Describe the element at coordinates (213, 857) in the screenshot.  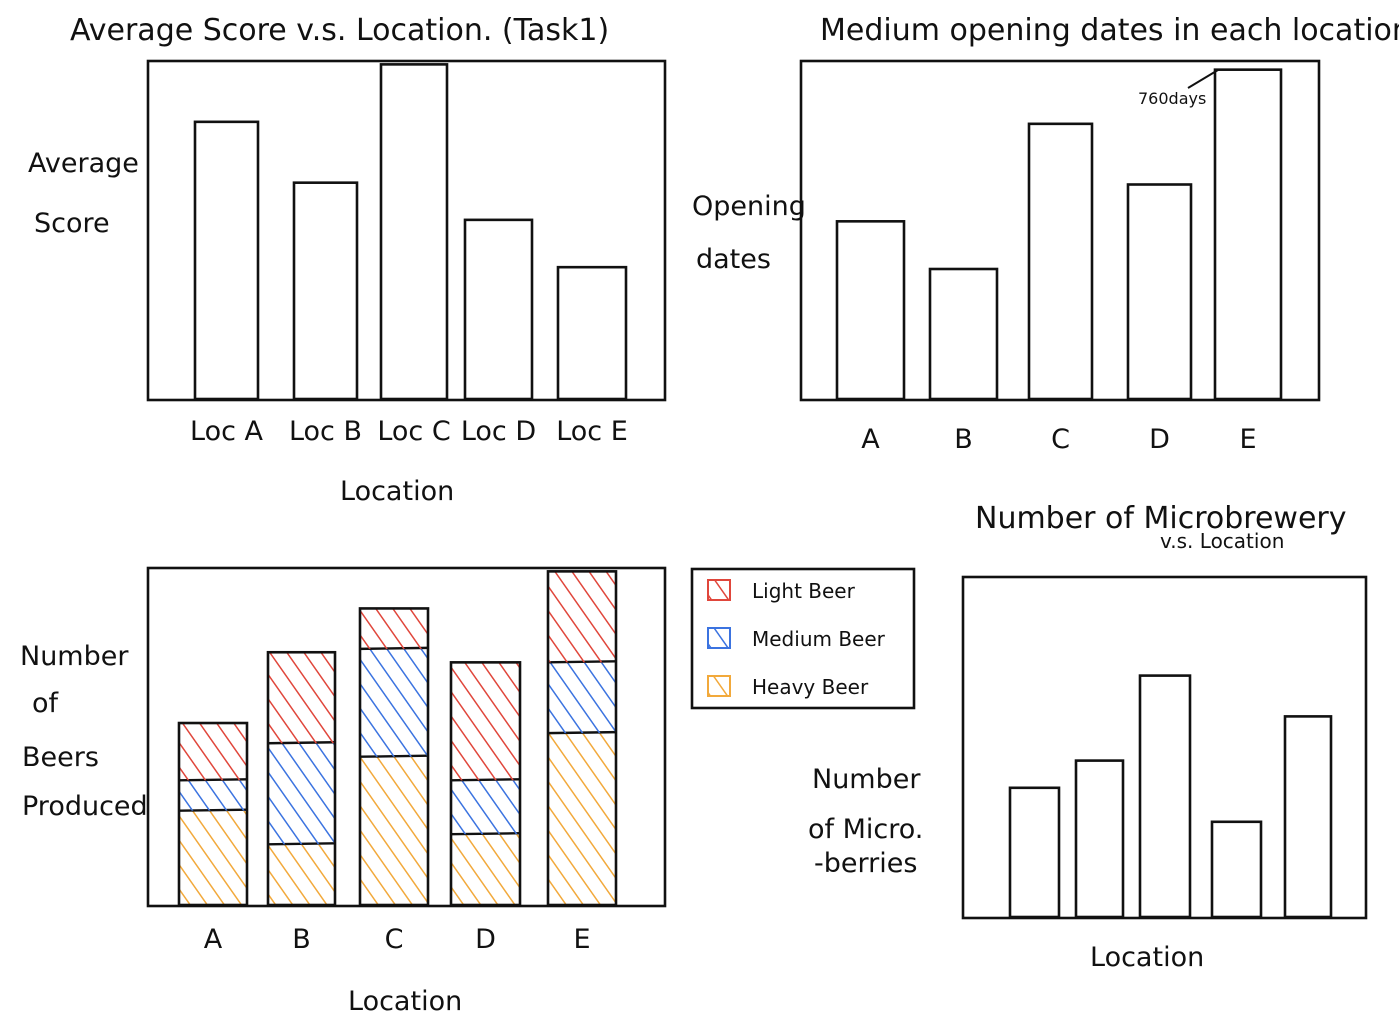
I see `chart3-bar-1-segment-heavy-beer` at that location.